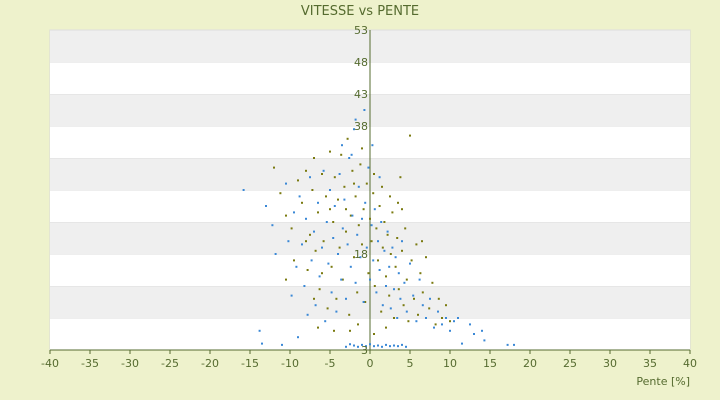  I want to click on x-tick-label: 0, so click(370, 363).